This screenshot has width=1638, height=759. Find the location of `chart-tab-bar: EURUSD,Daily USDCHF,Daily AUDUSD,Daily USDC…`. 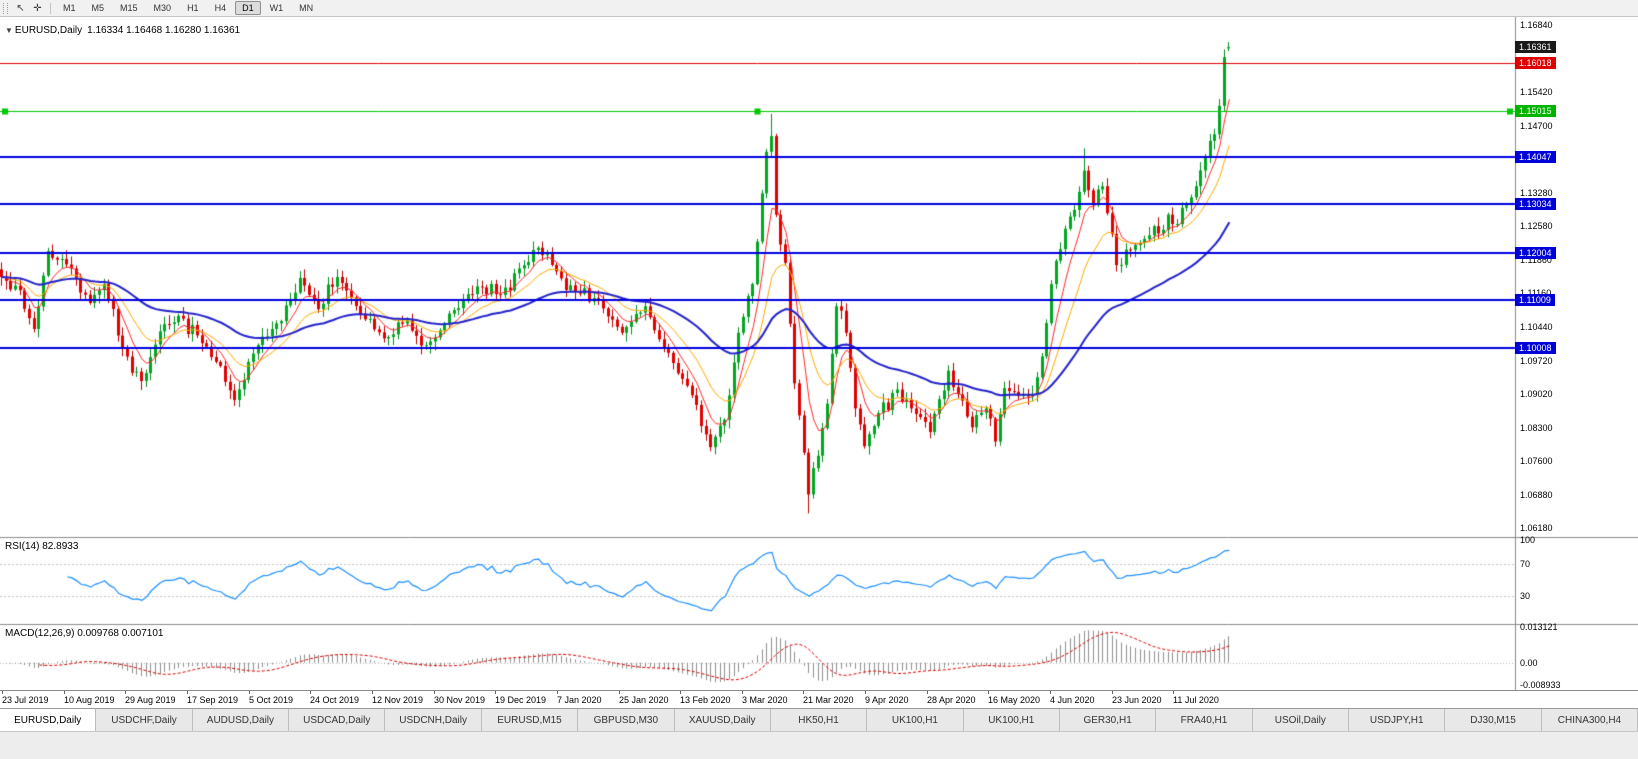

chart-tab-bar: EURUSD,Daily USDCHF,Daily AUDUSD,Daily USDC… is located at coordinates (819, 719).